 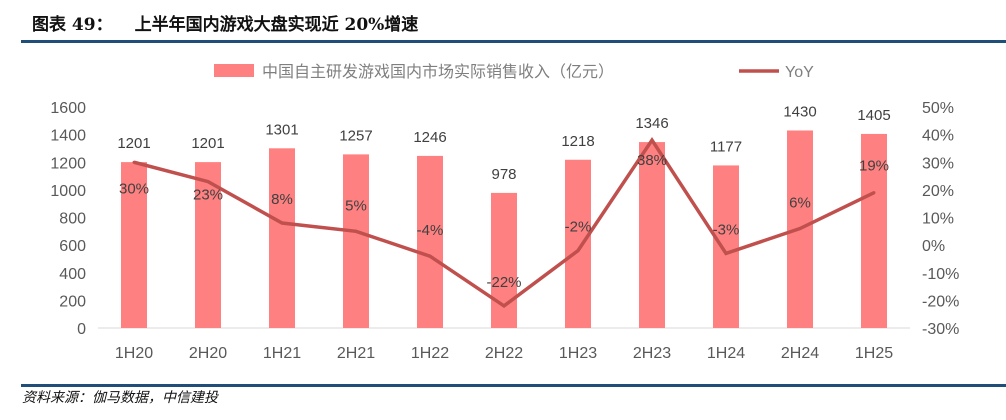 What do you see at coordinates (72, 219) in the screenshot?
I see `left-tick-label: 800` at bounding box center [72, 219].